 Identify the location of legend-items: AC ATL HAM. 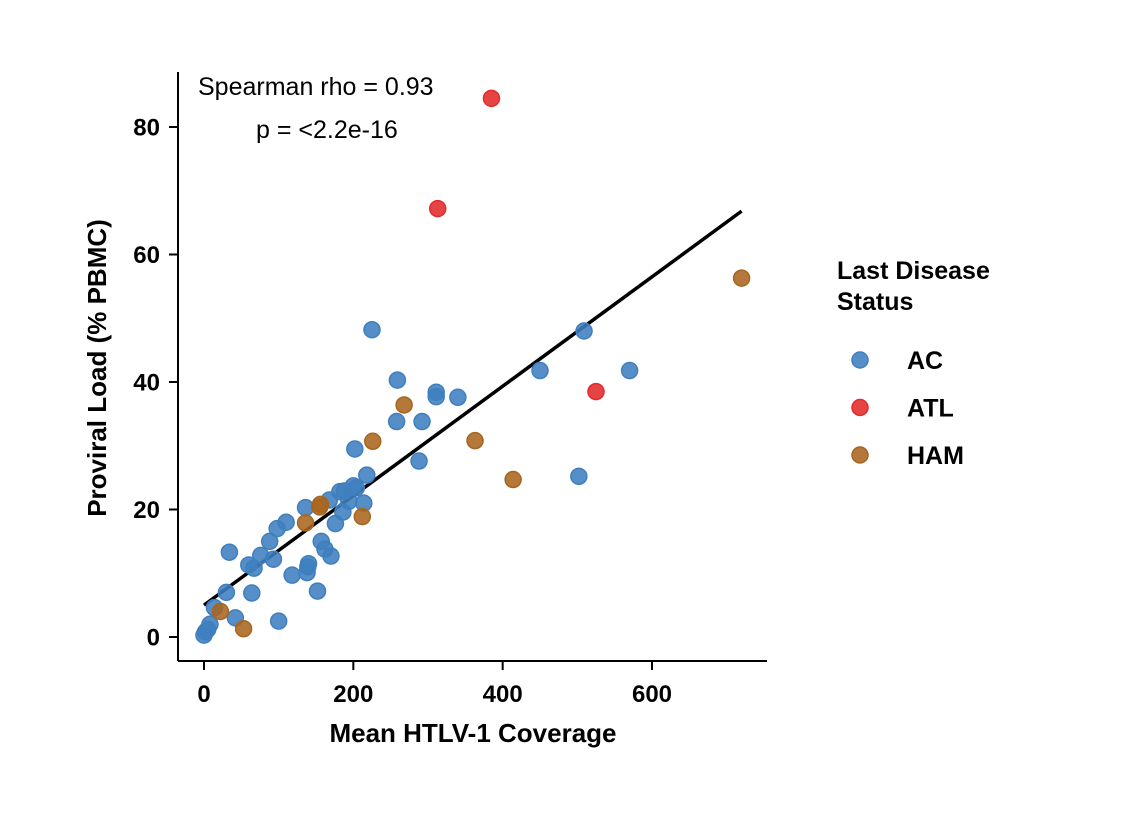
(907, 408).